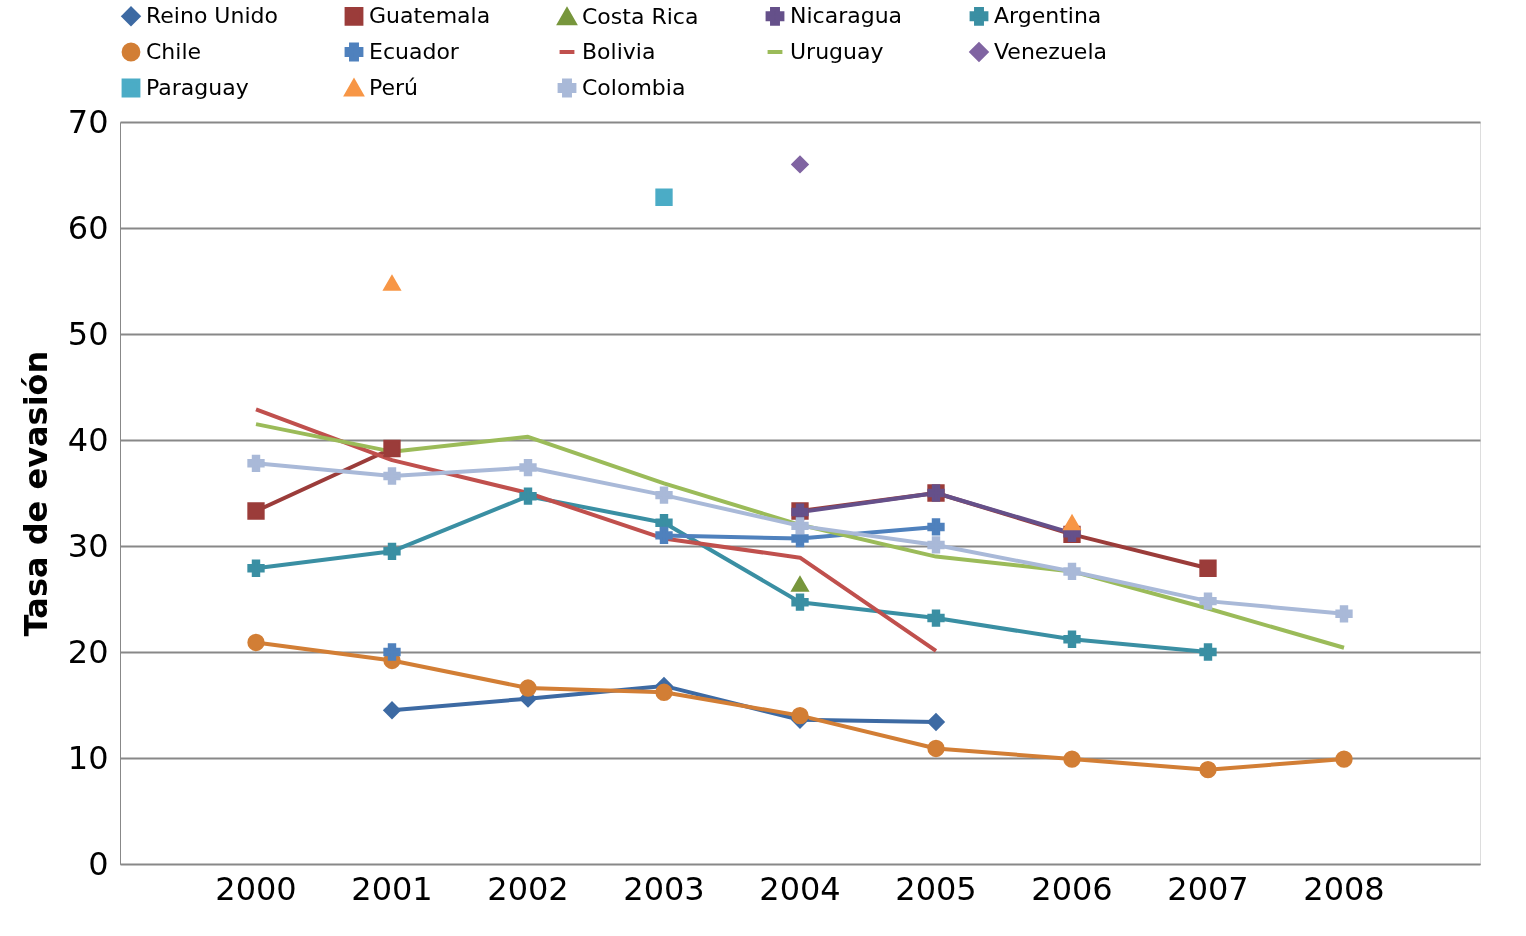 The image size is (1526, 936). What do you see at coordinates (800, 888) in the screenshot?
I see `x-tick-label: 2004` at bounding box center [800, 888].